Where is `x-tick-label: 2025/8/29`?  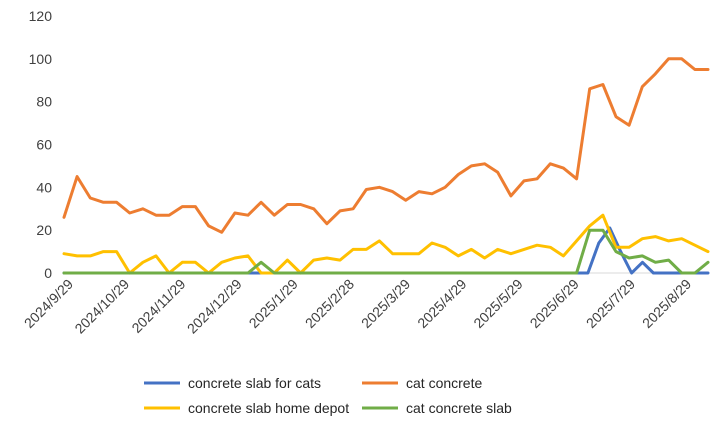
x-tick-label: 2025/8/29 is located at coordinates (667, 304).